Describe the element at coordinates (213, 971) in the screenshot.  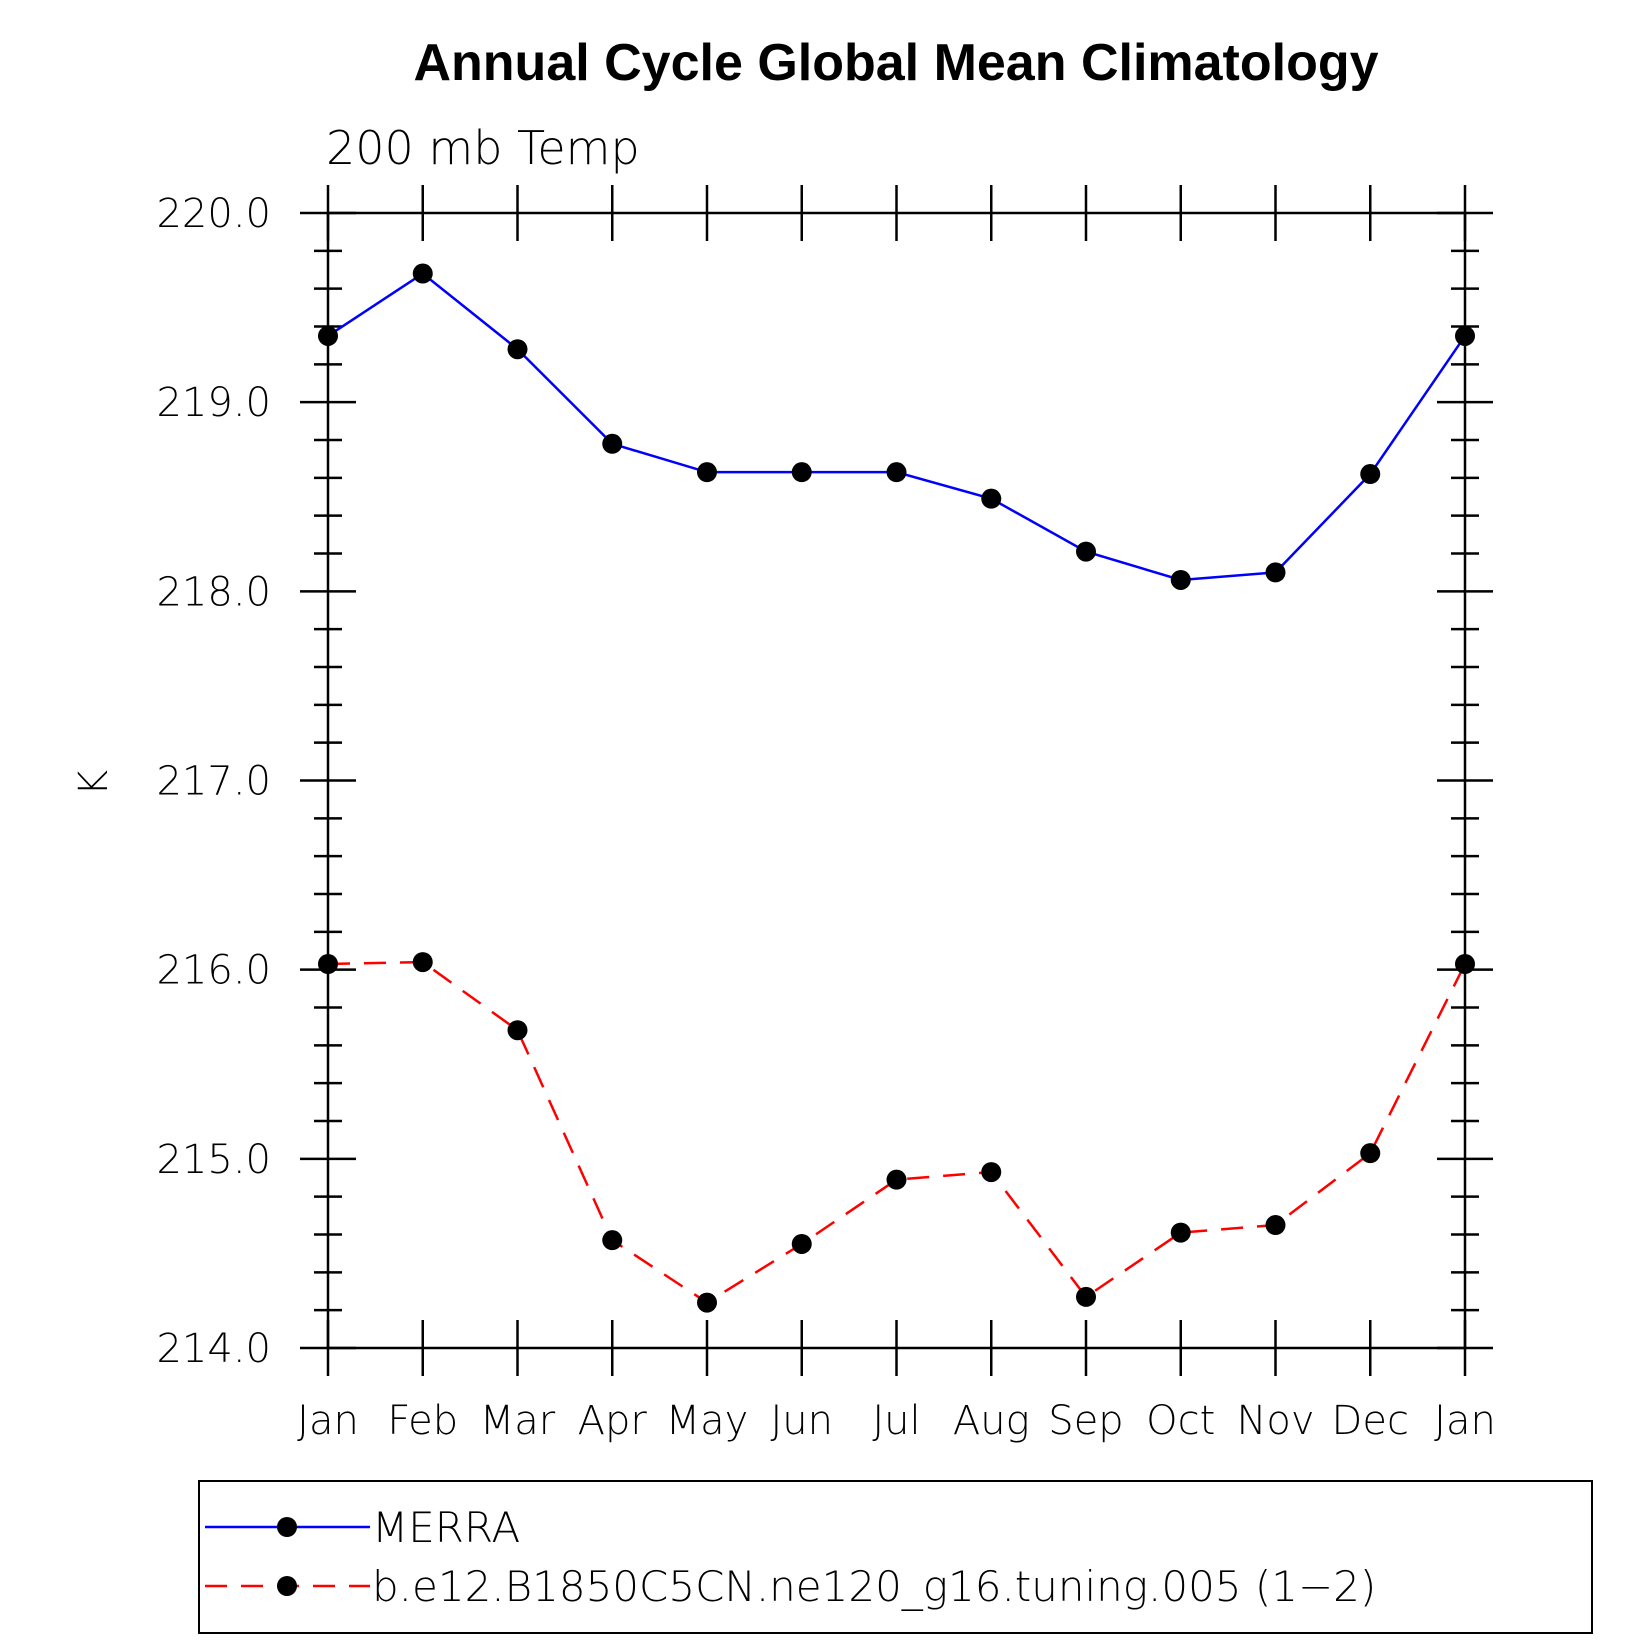
I see `y-tick-label: 216.0` at that location.